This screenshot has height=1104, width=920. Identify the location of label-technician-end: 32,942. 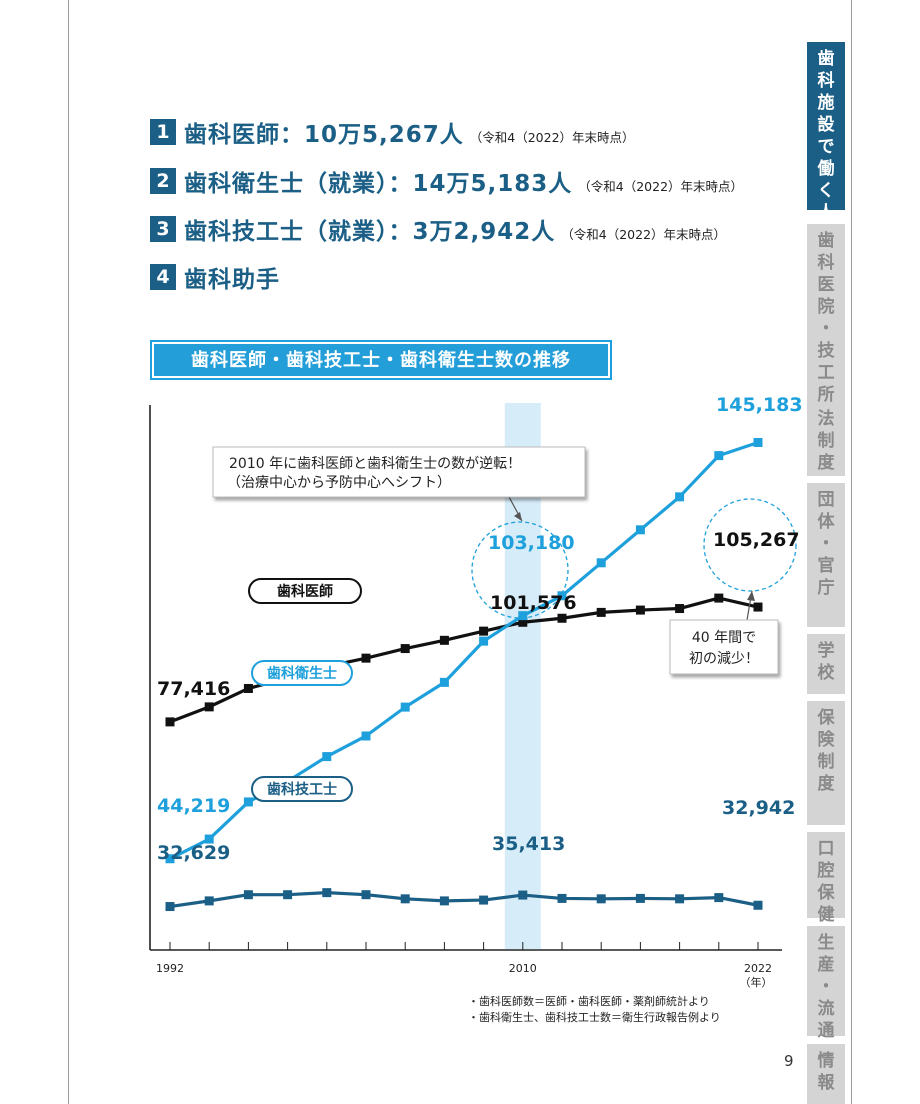
(758, 808).